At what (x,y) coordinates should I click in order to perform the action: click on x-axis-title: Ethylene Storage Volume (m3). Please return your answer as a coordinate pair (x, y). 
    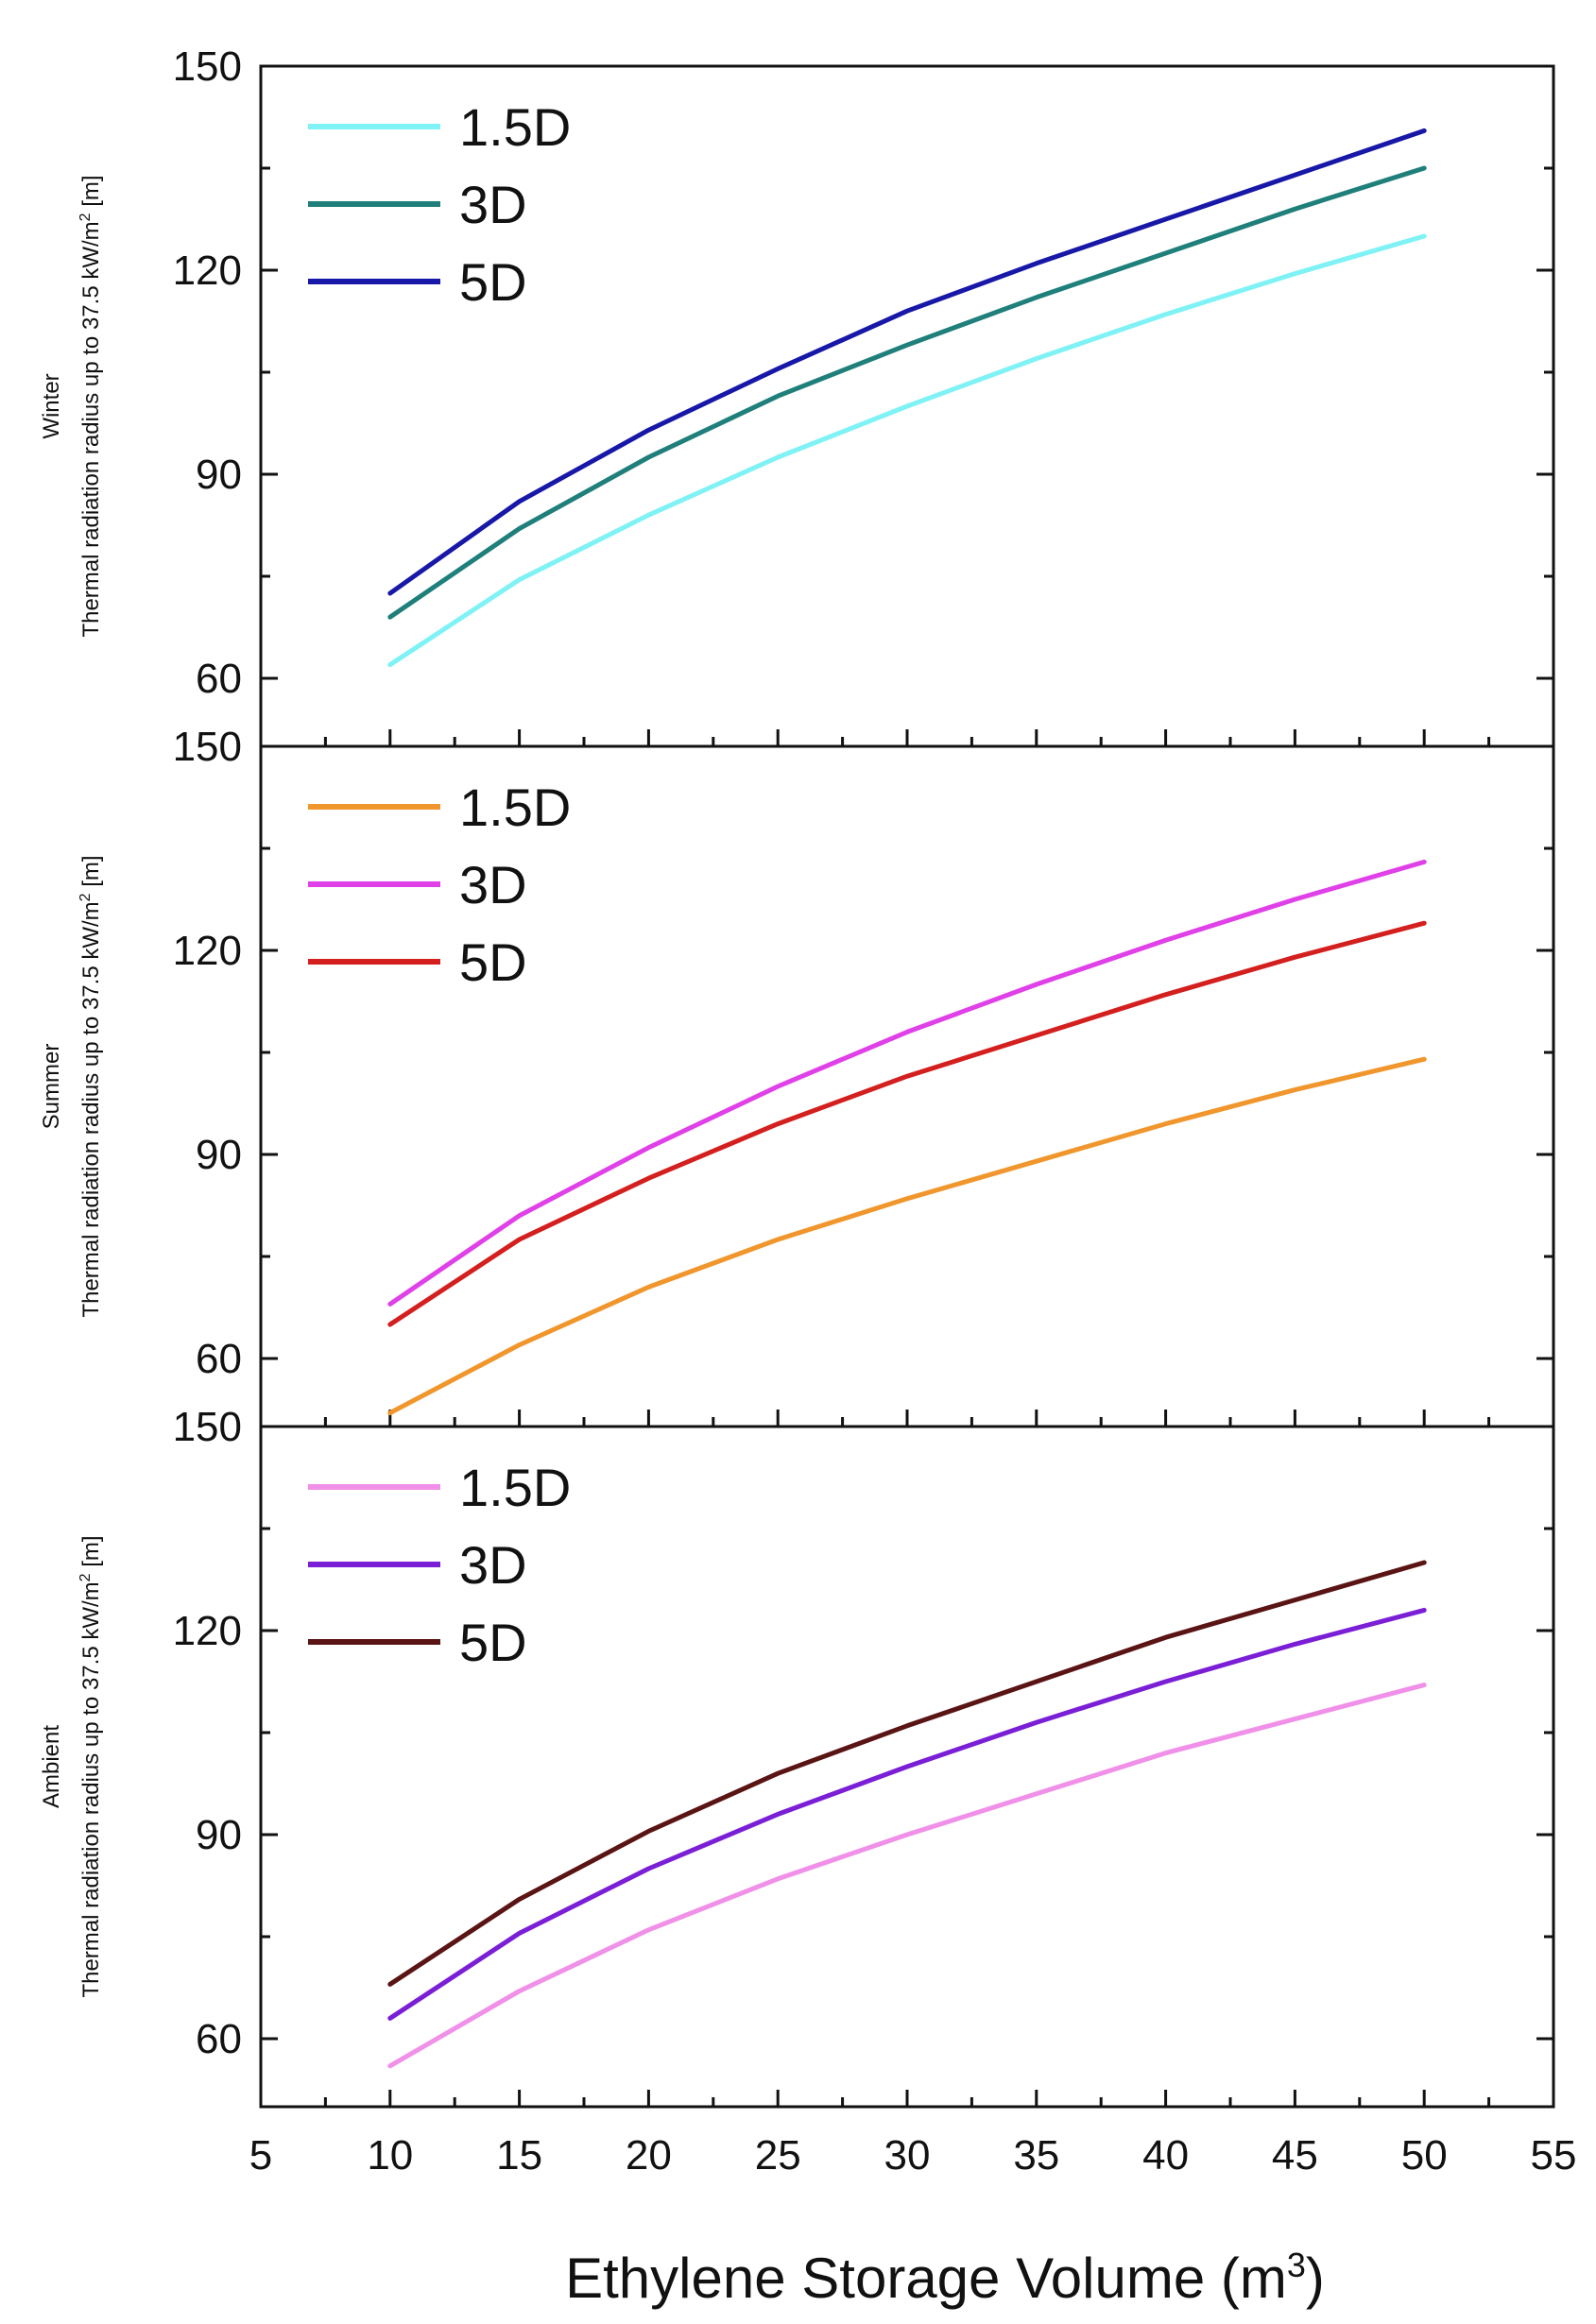
    Looking at the image, I should click on (945, 2278).